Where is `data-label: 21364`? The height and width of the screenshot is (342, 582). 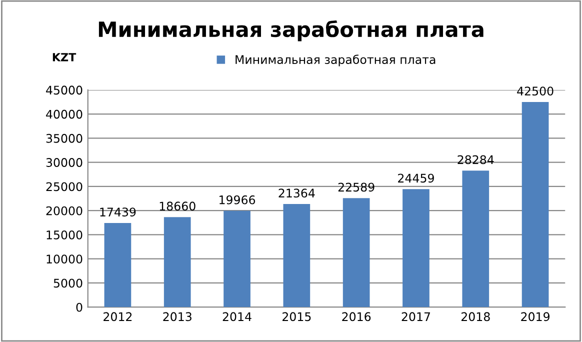
data-label: 21364 is located at coordinates (296, 193).